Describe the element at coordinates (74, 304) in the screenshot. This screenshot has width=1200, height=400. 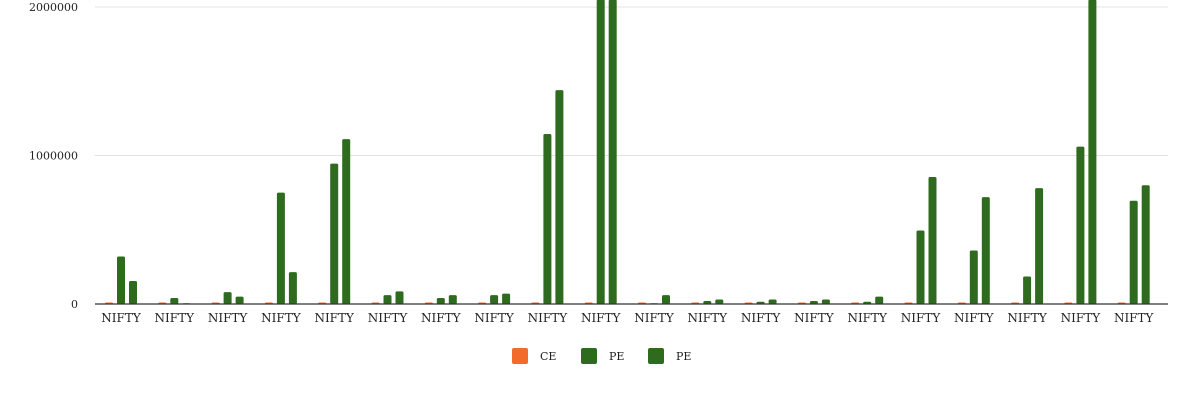
I see `y-tick-label: 0` at that location.